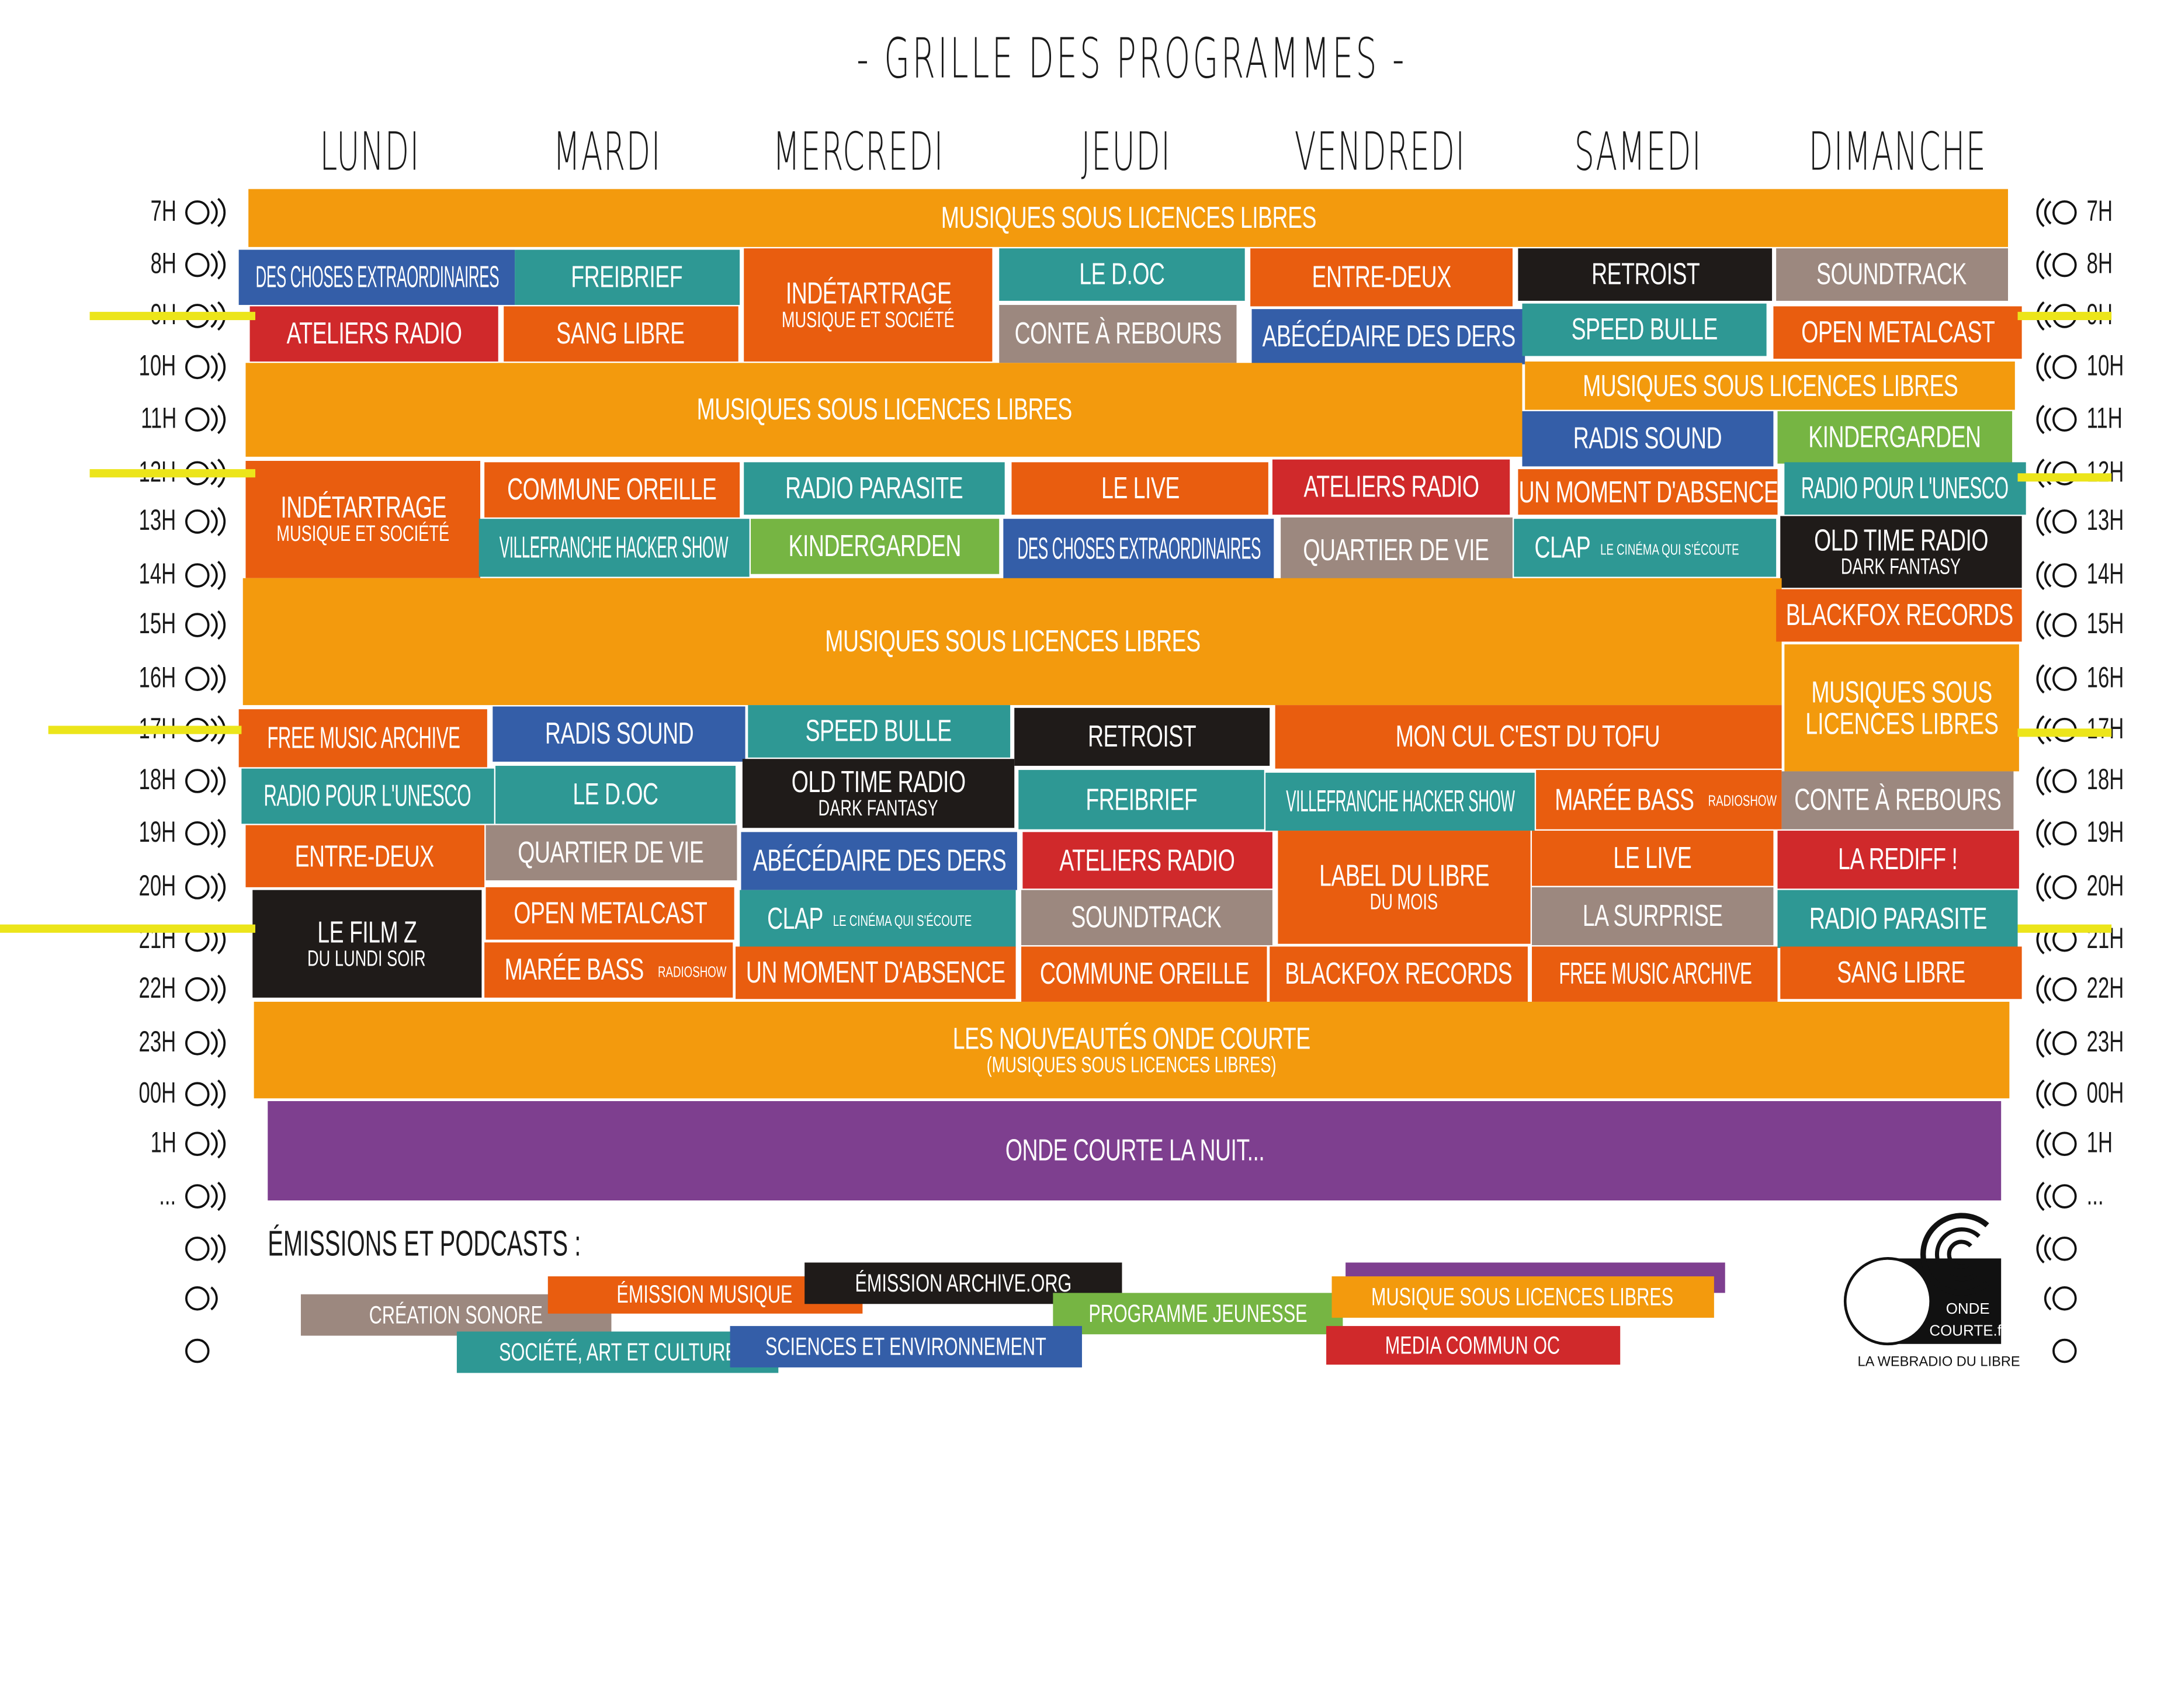 The height and width of the screenshot is (1708, 2164). I want to click on program-title: MARÉE BASS, so click(575, 969).